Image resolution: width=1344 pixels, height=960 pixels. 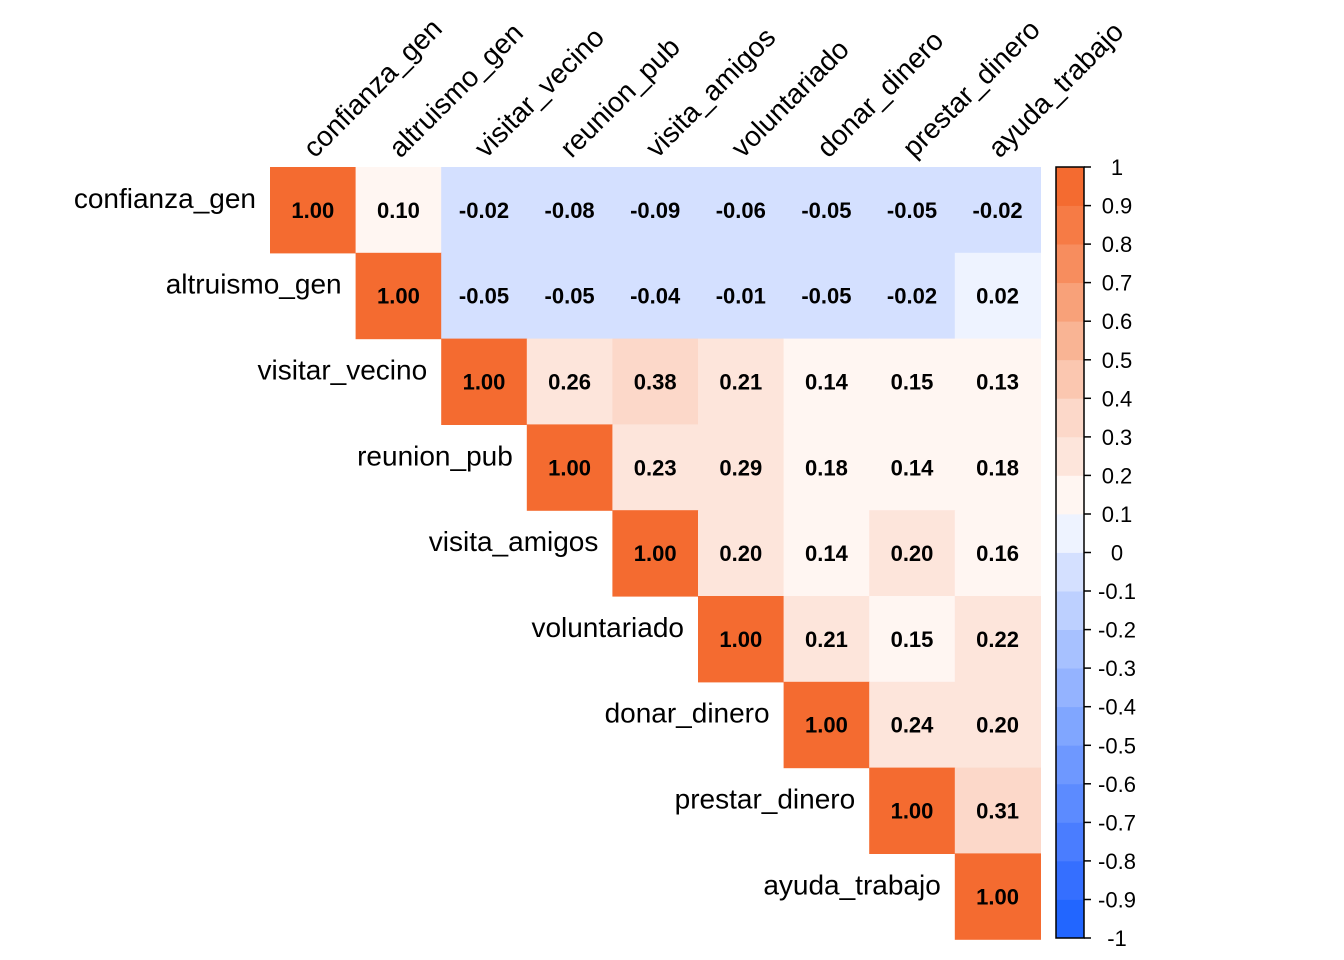 What do you see at coordinates (1117, 514) in the screenshot?
I see `color-legend-tick-label: 0.1` at bounding box center [1117, 514].